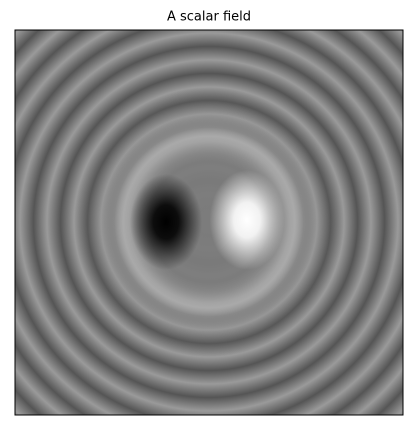 The width and height of the screenshot is (412, 434). I want to click on chart-title: A scalar field, so click(209, 17).